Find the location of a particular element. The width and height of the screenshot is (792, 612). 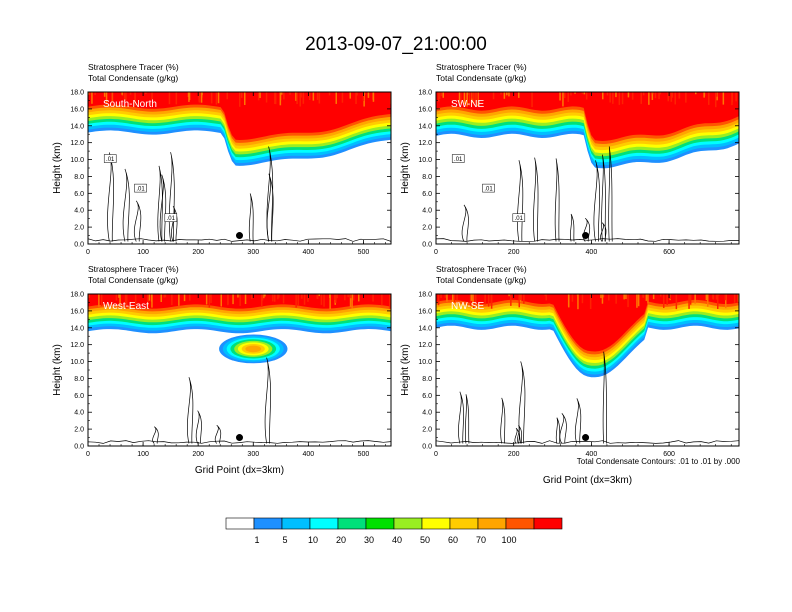

panel-label: SW-NE is located at coordinates (467, 104).